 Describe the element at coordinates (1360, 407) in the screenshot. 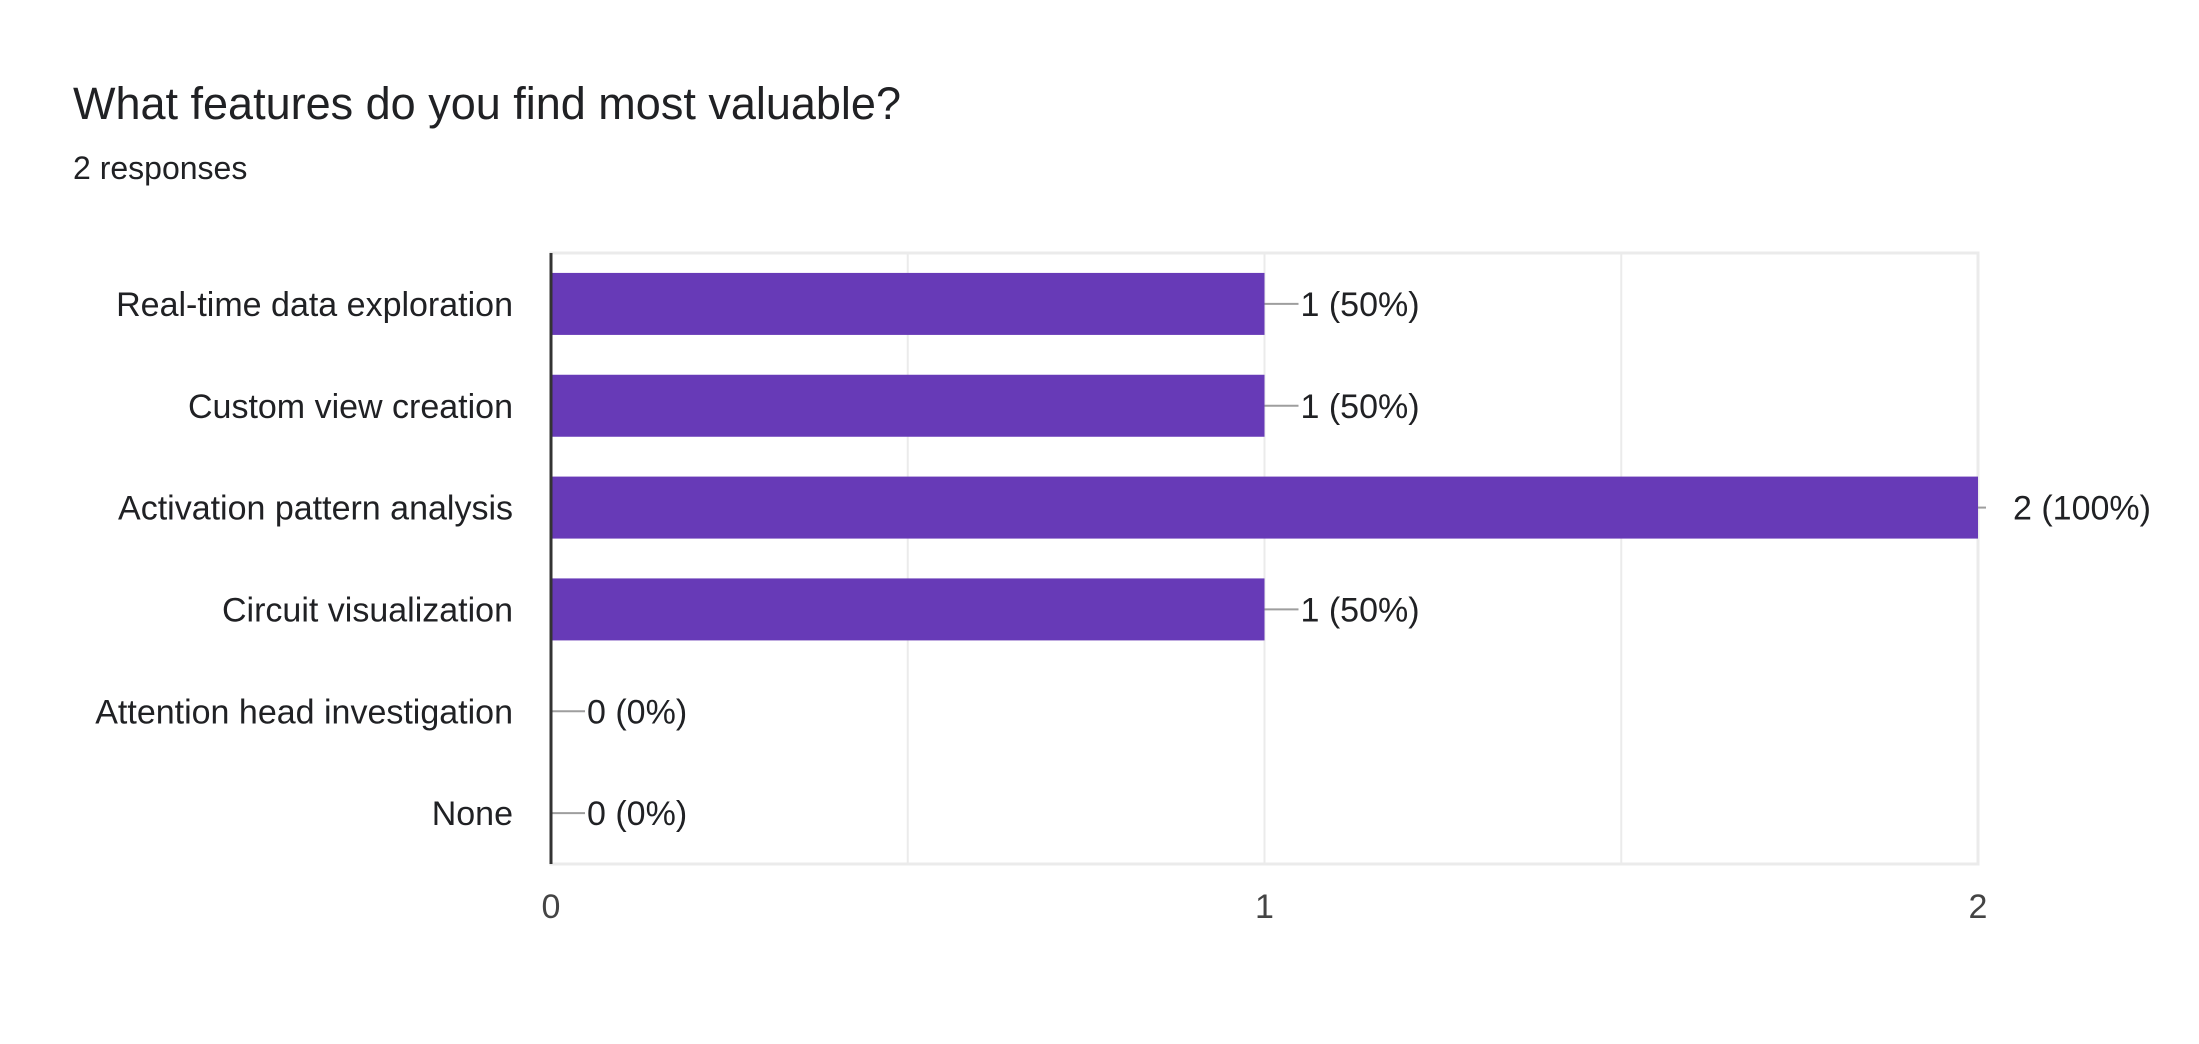

I see `data-label-2: 1 (50%)` at that location.